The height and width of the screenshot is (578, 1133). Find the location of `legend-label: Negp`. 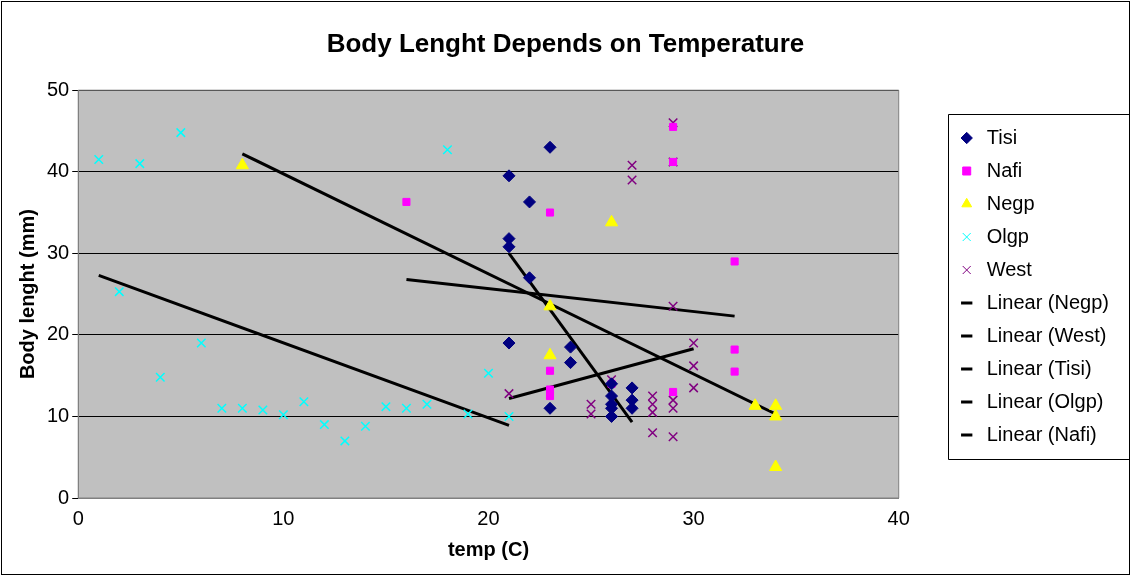

legend-label: Negp is located at coordinates (1010, 202).